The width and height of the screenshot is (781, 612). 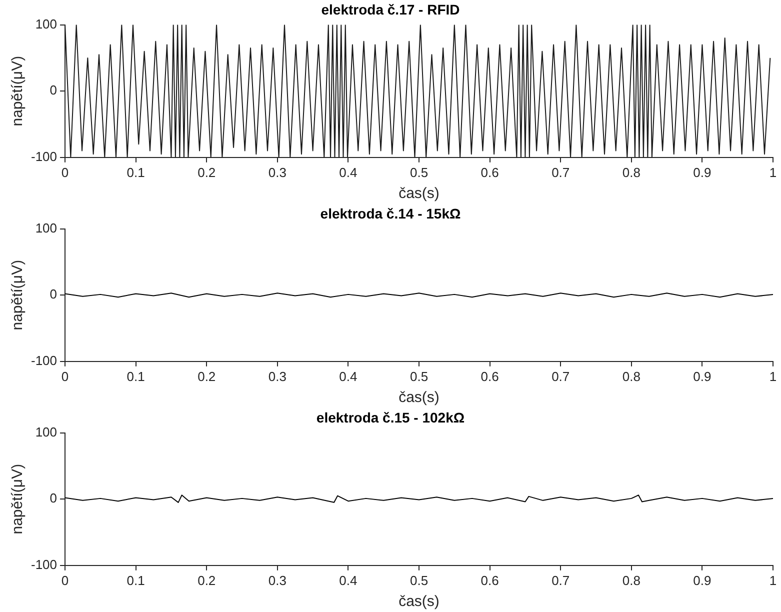 I want to click on chart-title: elektroda č.14 - 15kΩ, so click(x=390, y=213).